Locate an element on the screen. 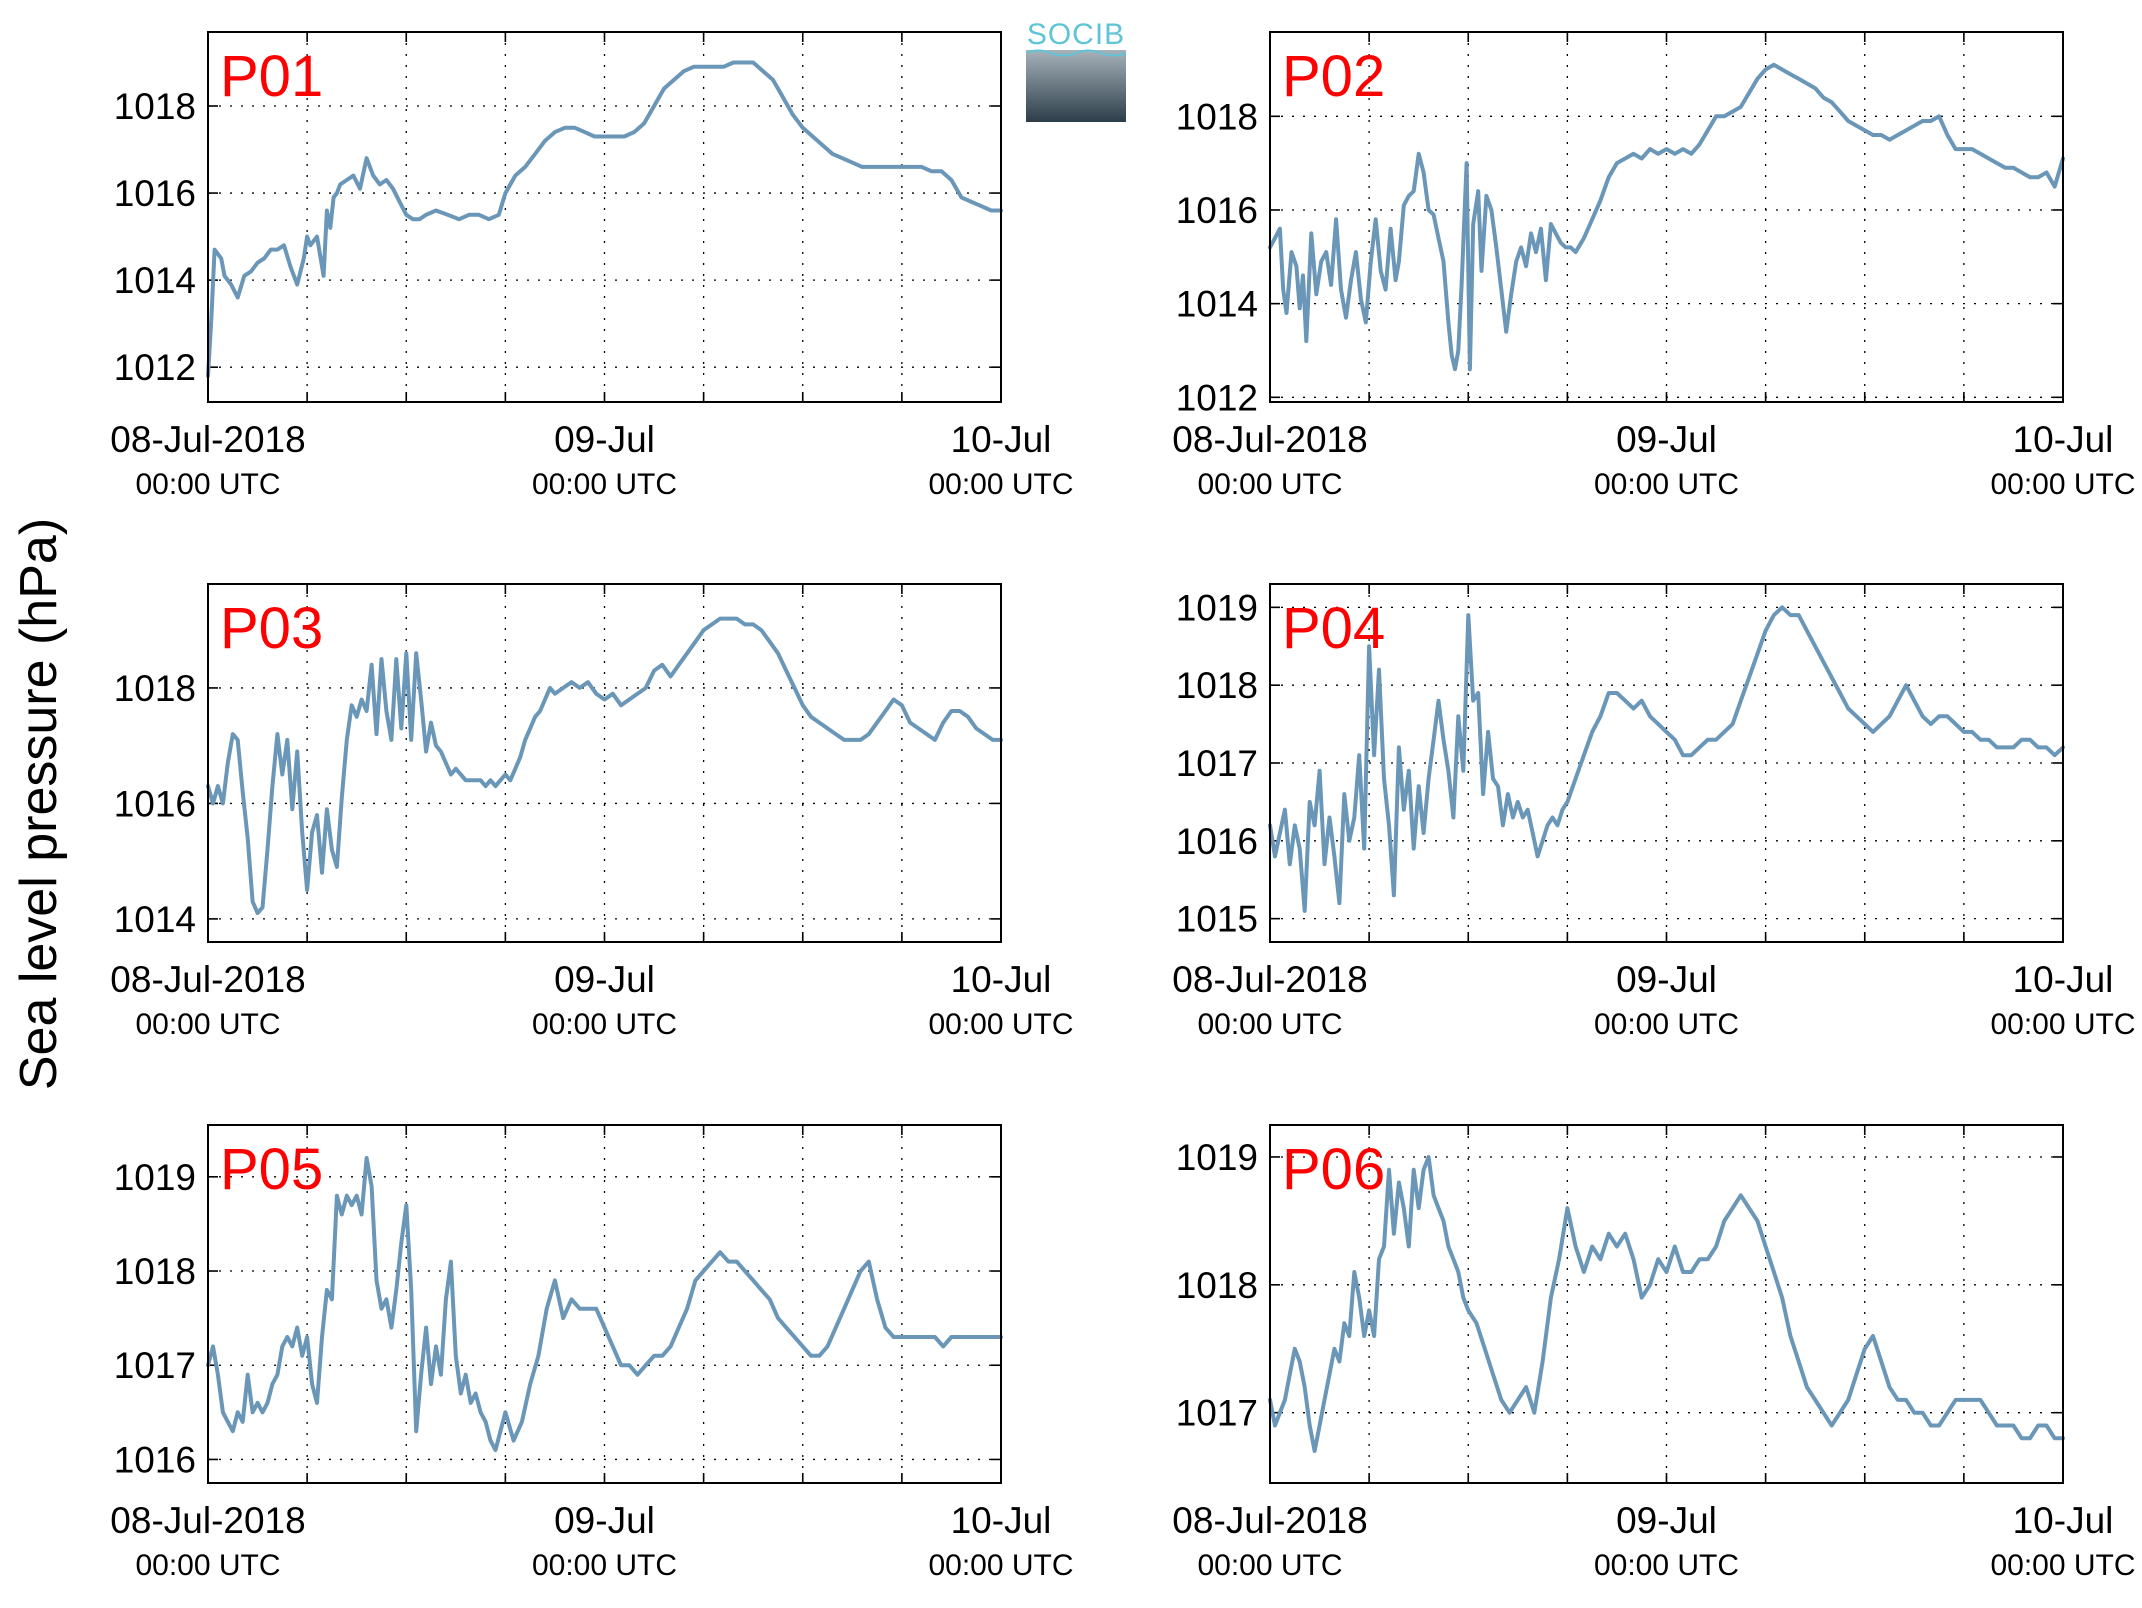  logo-wave is located at coordinates (1076, 53).